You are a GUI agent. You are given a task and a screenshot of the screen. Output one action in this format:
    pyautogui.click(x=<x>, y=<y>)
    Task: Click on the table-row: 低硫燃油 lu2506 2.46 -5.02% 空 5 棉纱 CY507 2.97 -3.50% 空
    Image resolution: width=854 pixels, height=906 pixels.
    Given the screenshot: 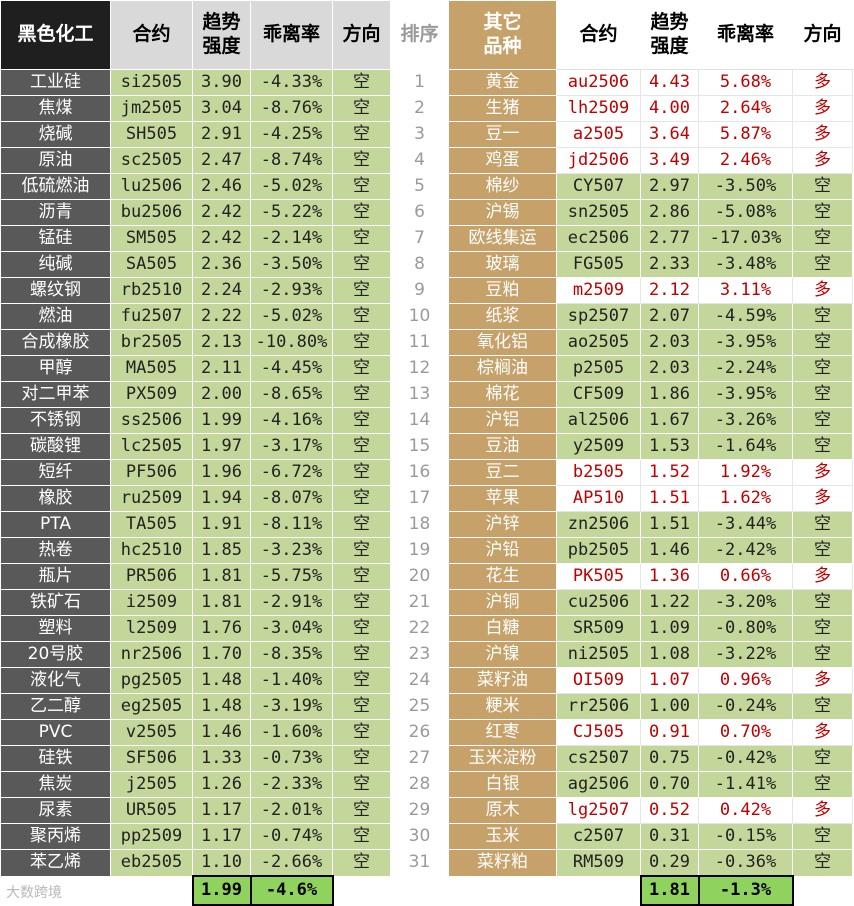 What is the action you would take?
    pyautogui.click(x=426, y=186)
    